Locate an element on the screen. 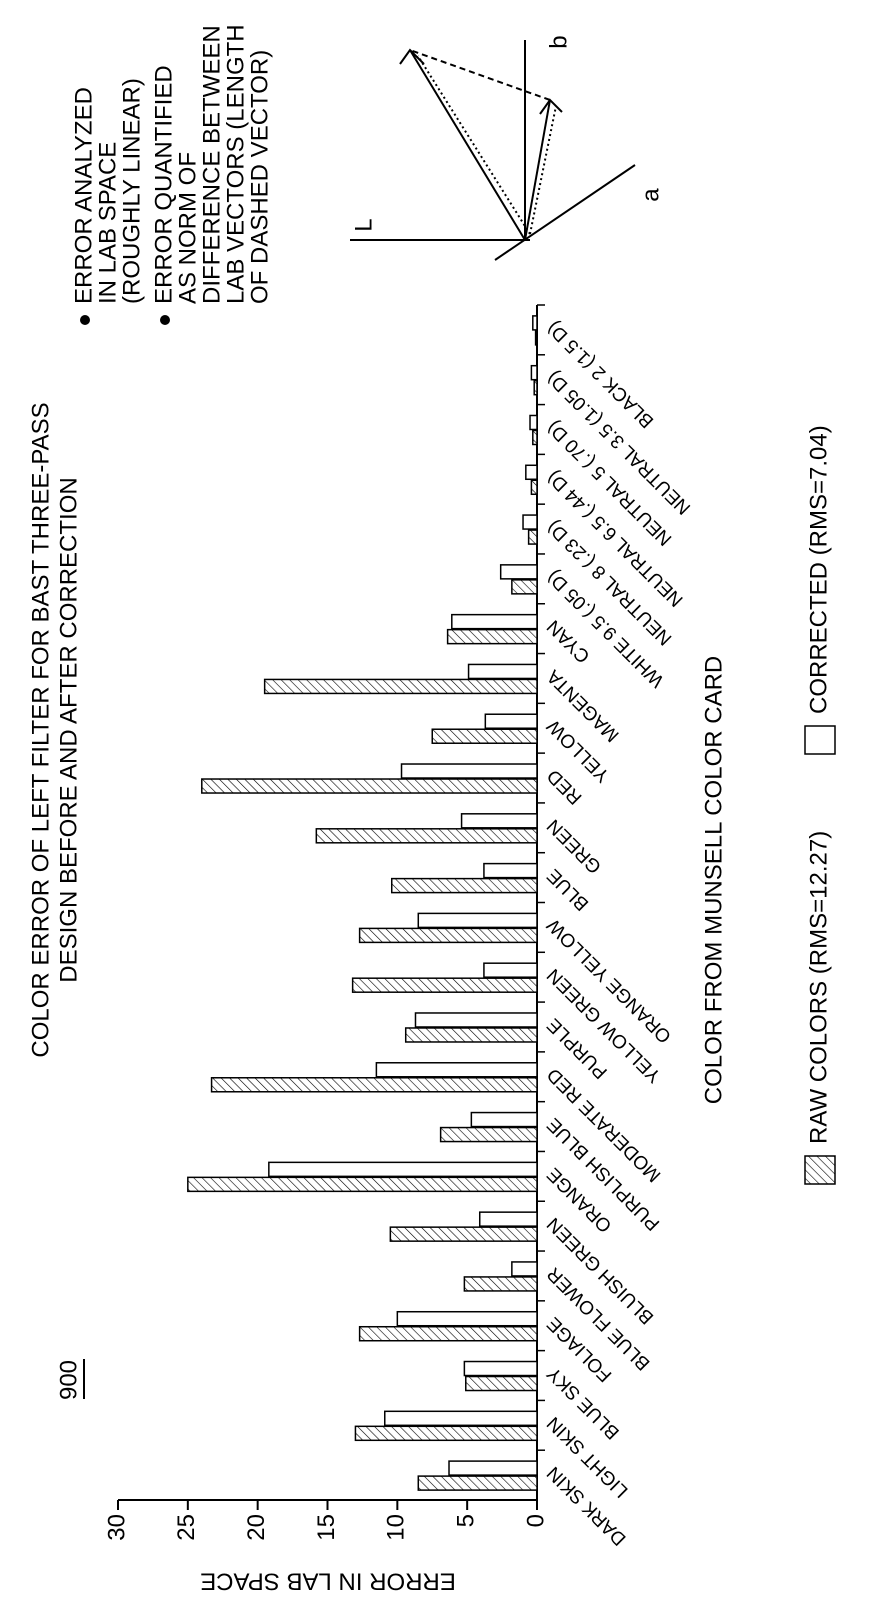 This screenshot has width=882, height=1604. y-tick-label: 5 is located at coordinates (466, 1520).